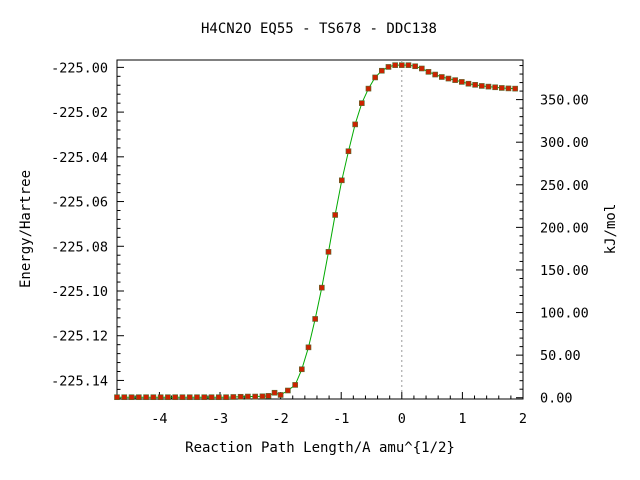 This screenshot has height=480, width=640. I want to click on y-axis-label: Energy/Hartree, so click(26, 229).